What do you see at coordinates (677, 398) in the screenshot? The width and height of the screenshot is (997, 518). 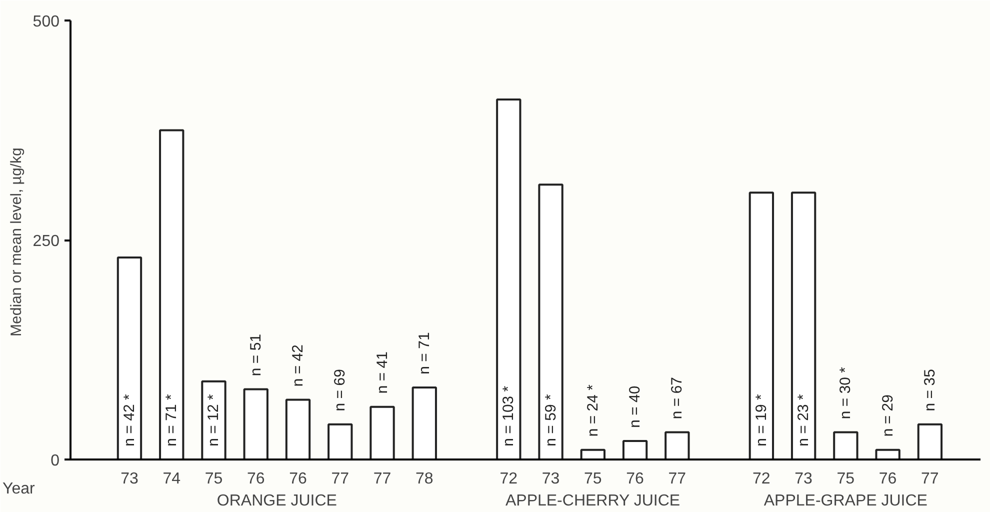 I see `annotation: n = 67` at bounding box center [677, 398].